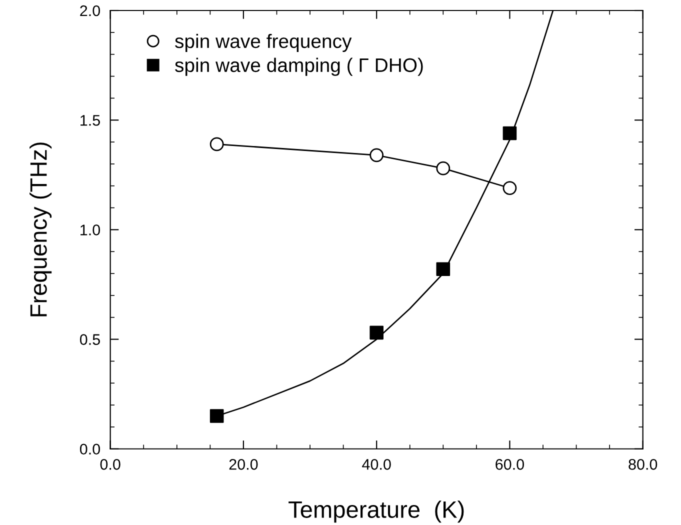 The image size is (681, 525). What do you see at coordinates (90, 10) in the screenshot?
I see `y-tick-label: 2.0` at bounding box center [90, 10].